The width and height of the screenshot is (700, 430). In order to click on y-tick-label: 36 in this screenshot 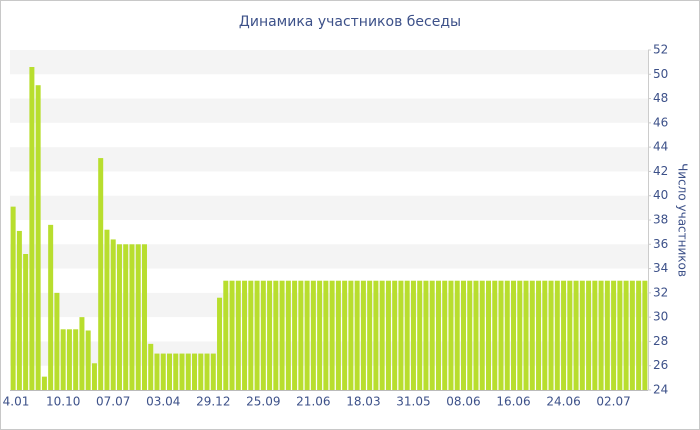, I will do `click(660, 244)`.